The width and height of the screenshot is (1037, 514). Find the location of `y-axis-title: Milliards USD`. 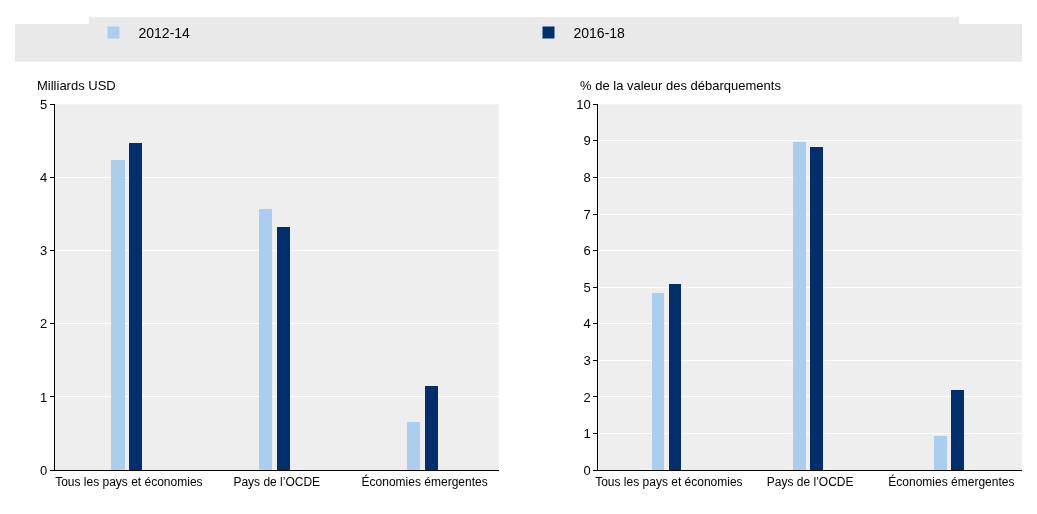

y-axis-title: Milliards USD is located at coordinates (76, 85).